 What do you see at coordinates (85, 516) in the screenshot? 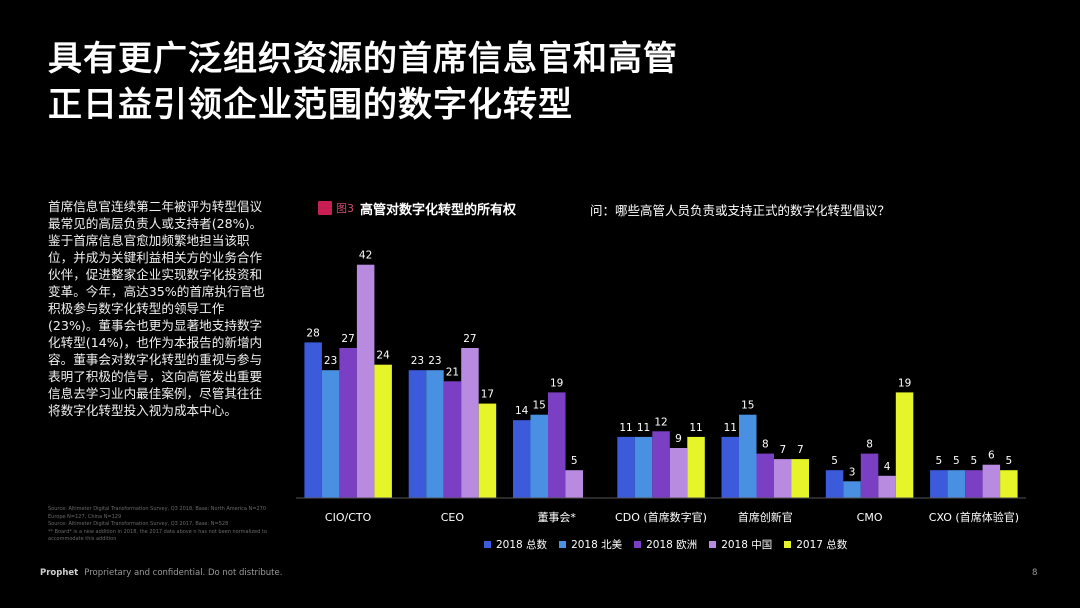
I see `source-line: Europe N=127, China N=129` at bounding box center [85, 516].